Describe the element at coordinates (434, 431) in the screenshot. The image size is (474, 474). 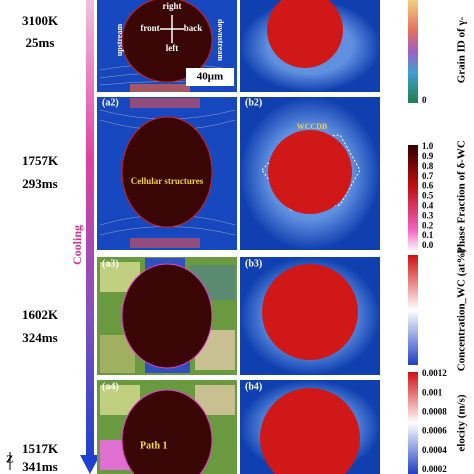
I see `colorbar-tick-label: 0.0006` at that location.